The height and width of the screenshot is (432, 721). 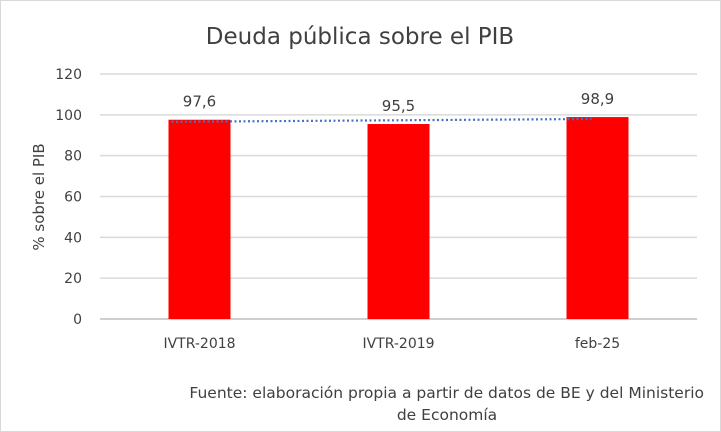 What do you see at coordinates (68, 75) in the screenshot?
I see `y-tick-label: 120` at bounding box center [68, 75].